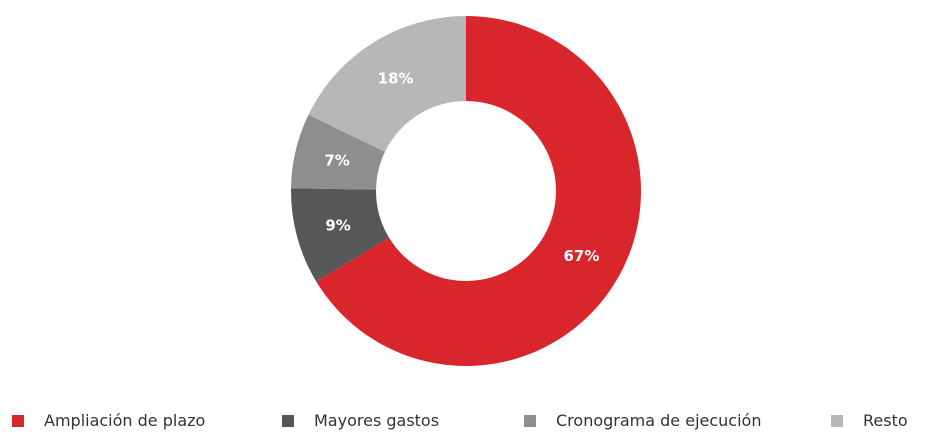 This screenshot has width=941, height=433. Describe the element at coordinates (530, 421) in the screenshot. I see `legend-swatch-cronograma-de-ejecucion` at that location.